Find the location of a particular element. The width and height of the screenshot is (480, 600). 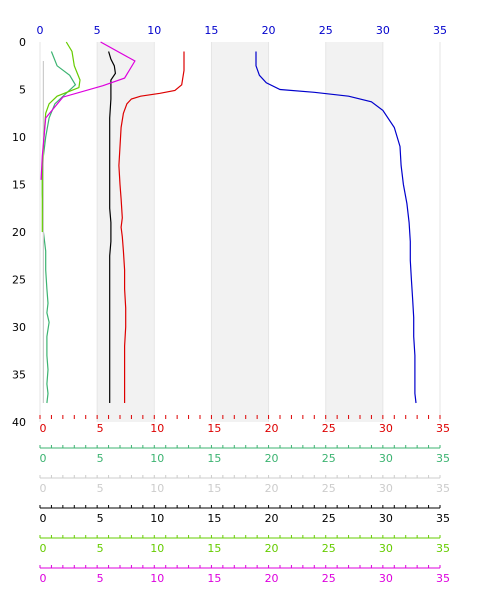

x-axis-bottom-magenta: 0 5 10 15 20 25 30 35 is located at coordinates (244, 575).